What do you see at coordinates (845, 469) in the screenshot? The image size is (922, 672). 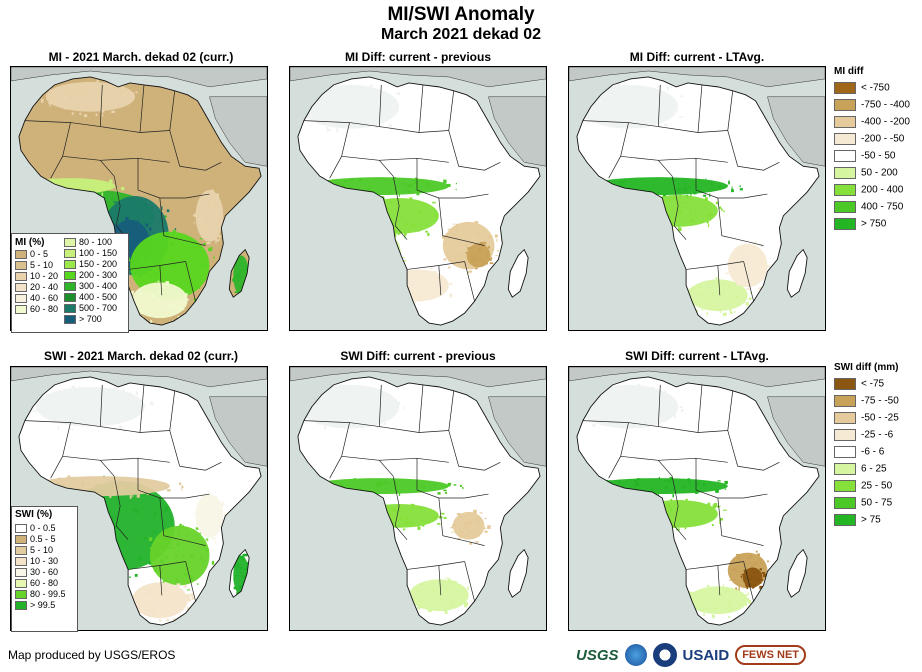 I see `swi-diff-legend-swatch` at bounding box center [845, 469].